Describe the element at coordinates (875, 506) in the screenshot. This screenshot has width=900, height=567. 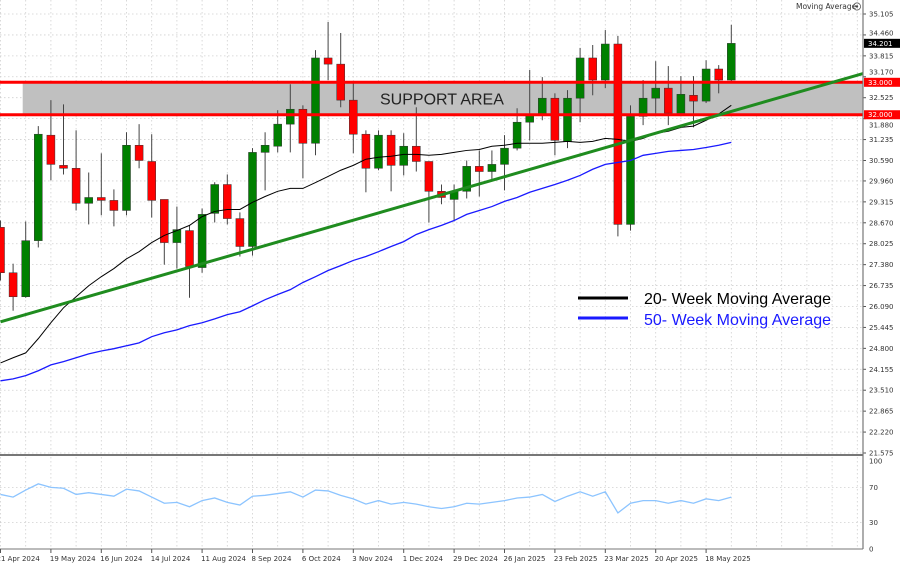
I see `oscillator-axis: 100 70 30 0` at that location.